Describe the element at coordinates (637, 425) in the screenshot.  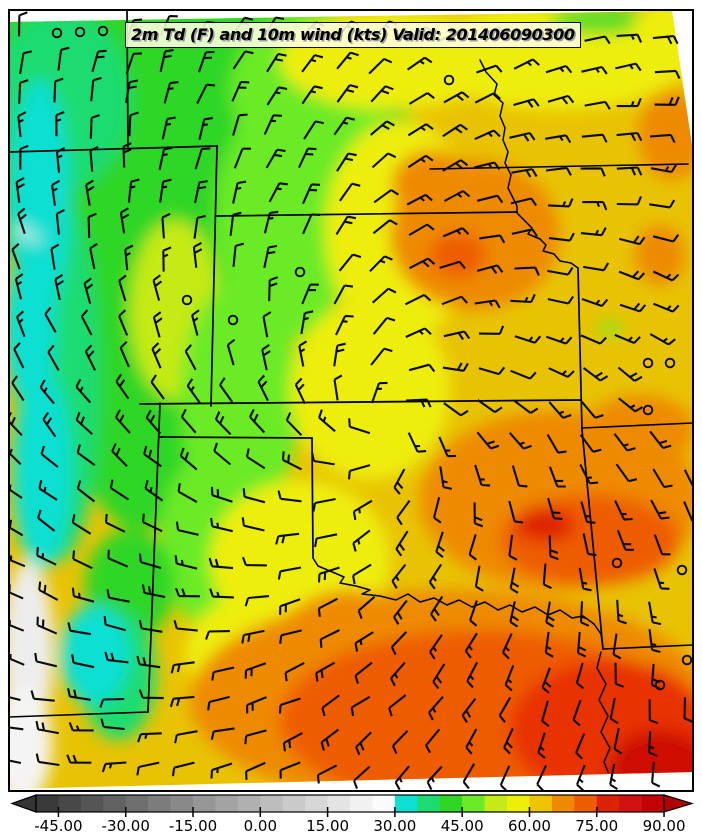
I see `border-mo-ar` at that location.